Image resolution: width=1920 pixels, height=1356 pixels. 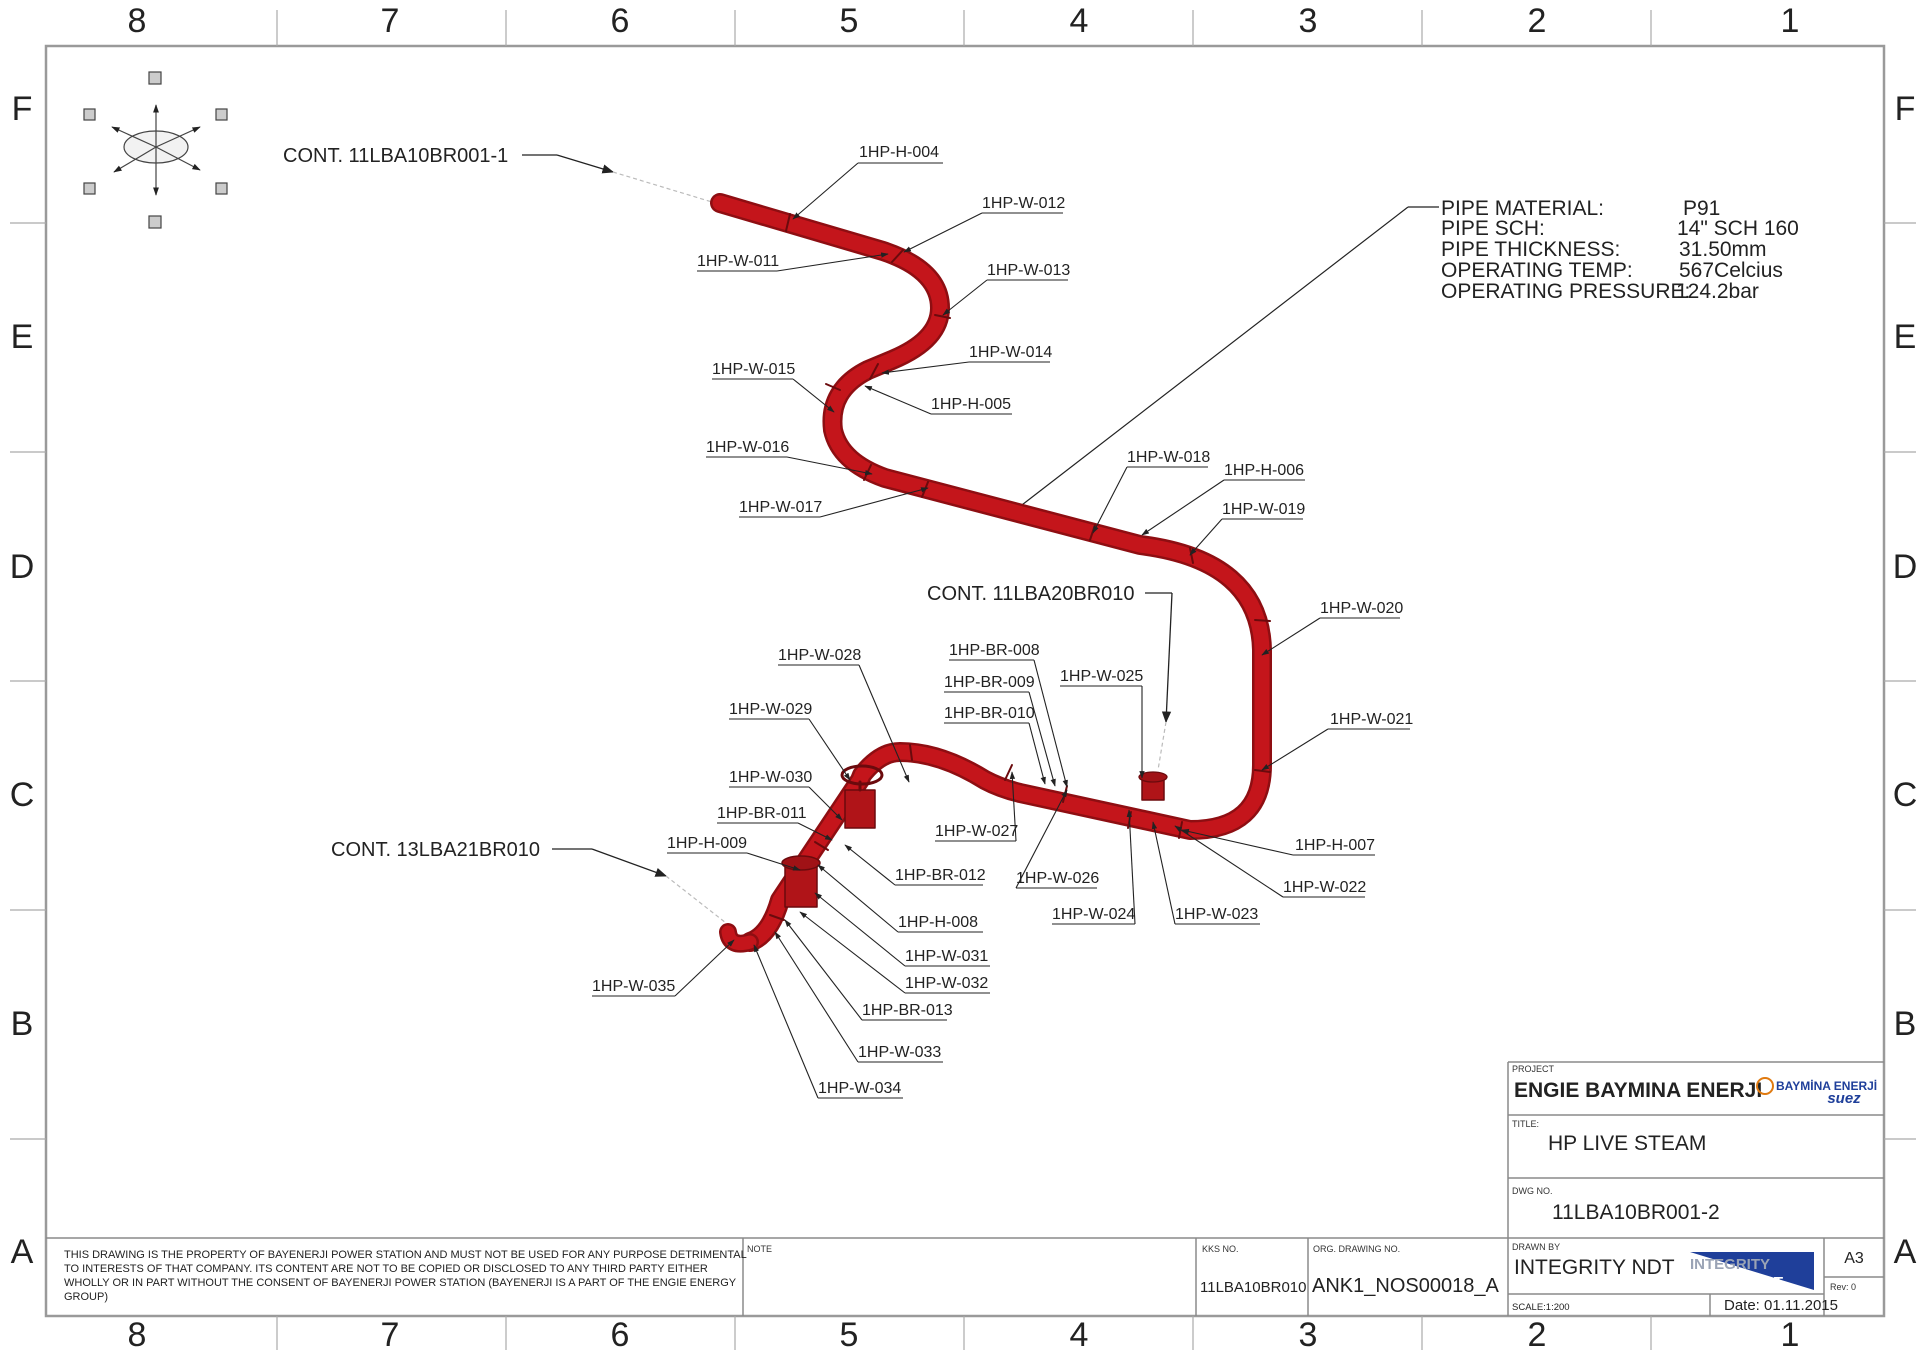 What do you see at coordinates (1767, 1282) in the screenshot?
I see `ndt-logo-text: NDT` at bounding box center [1767, 1282].